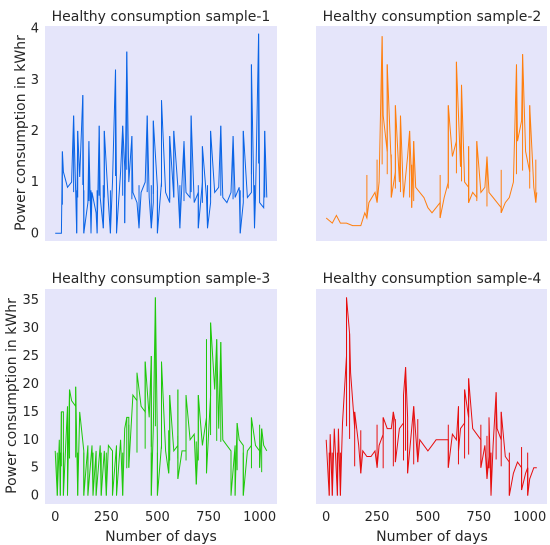  Describe the element at coordinates (35, 29) in the screenshot. I see `ytick-label: 4` at that location.